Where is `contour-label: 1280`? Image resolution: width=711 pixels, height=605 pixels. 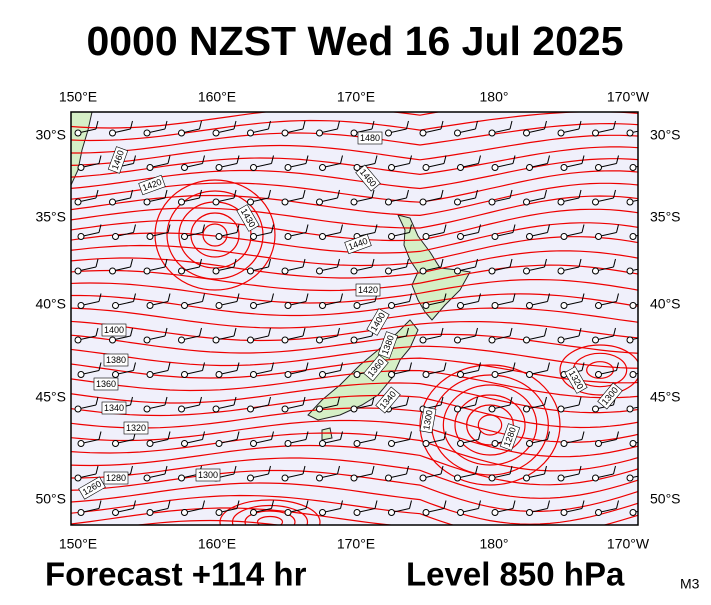 contour-label: 1280 is located at coordinates (510, 437).